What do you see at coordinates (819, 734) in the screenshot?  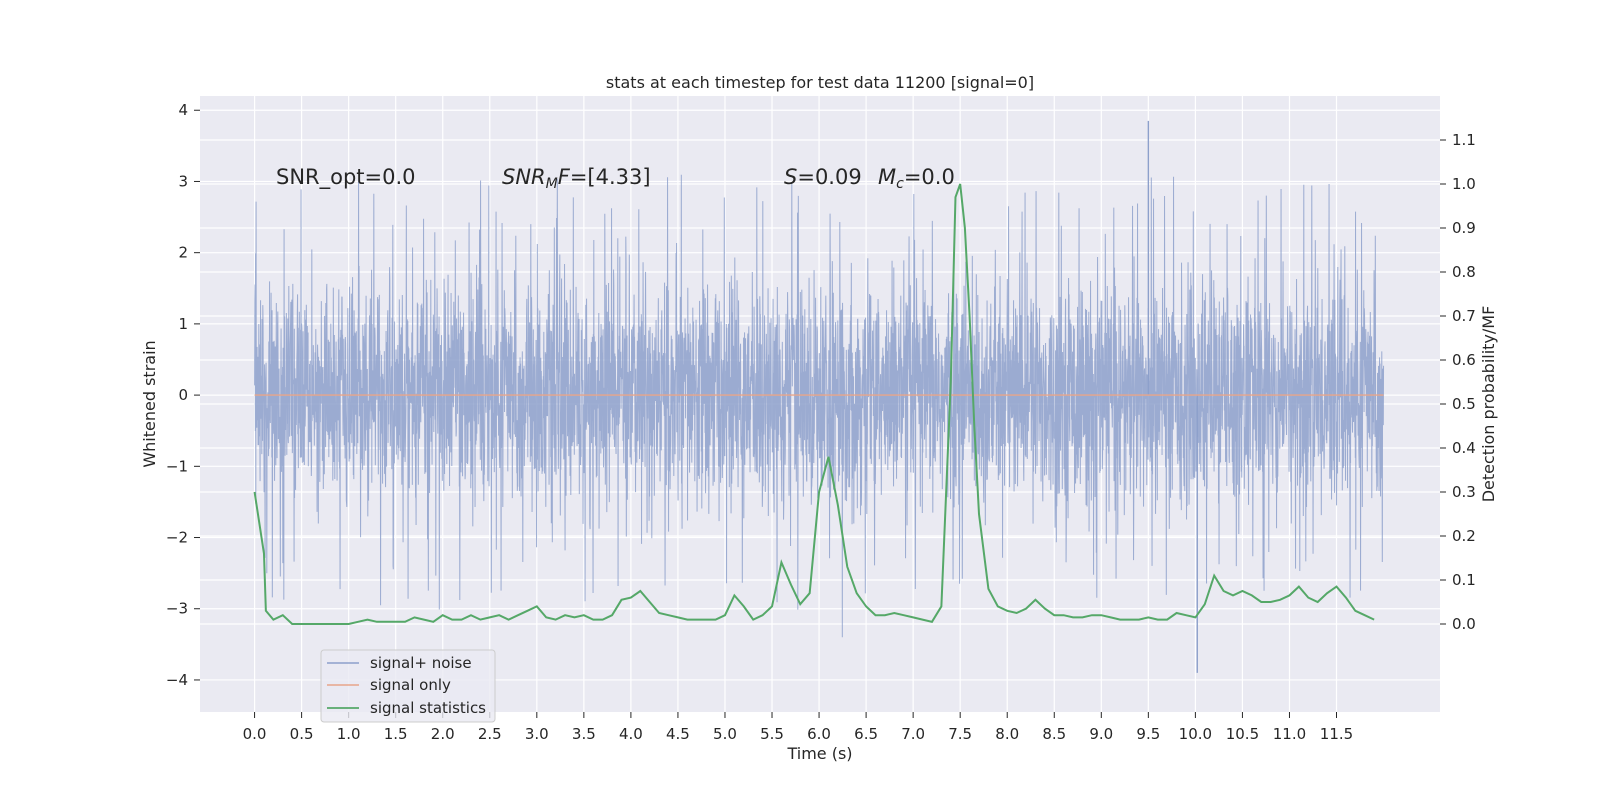 I see `x-tick-label: 6.0` at bounding box center [819, 734].